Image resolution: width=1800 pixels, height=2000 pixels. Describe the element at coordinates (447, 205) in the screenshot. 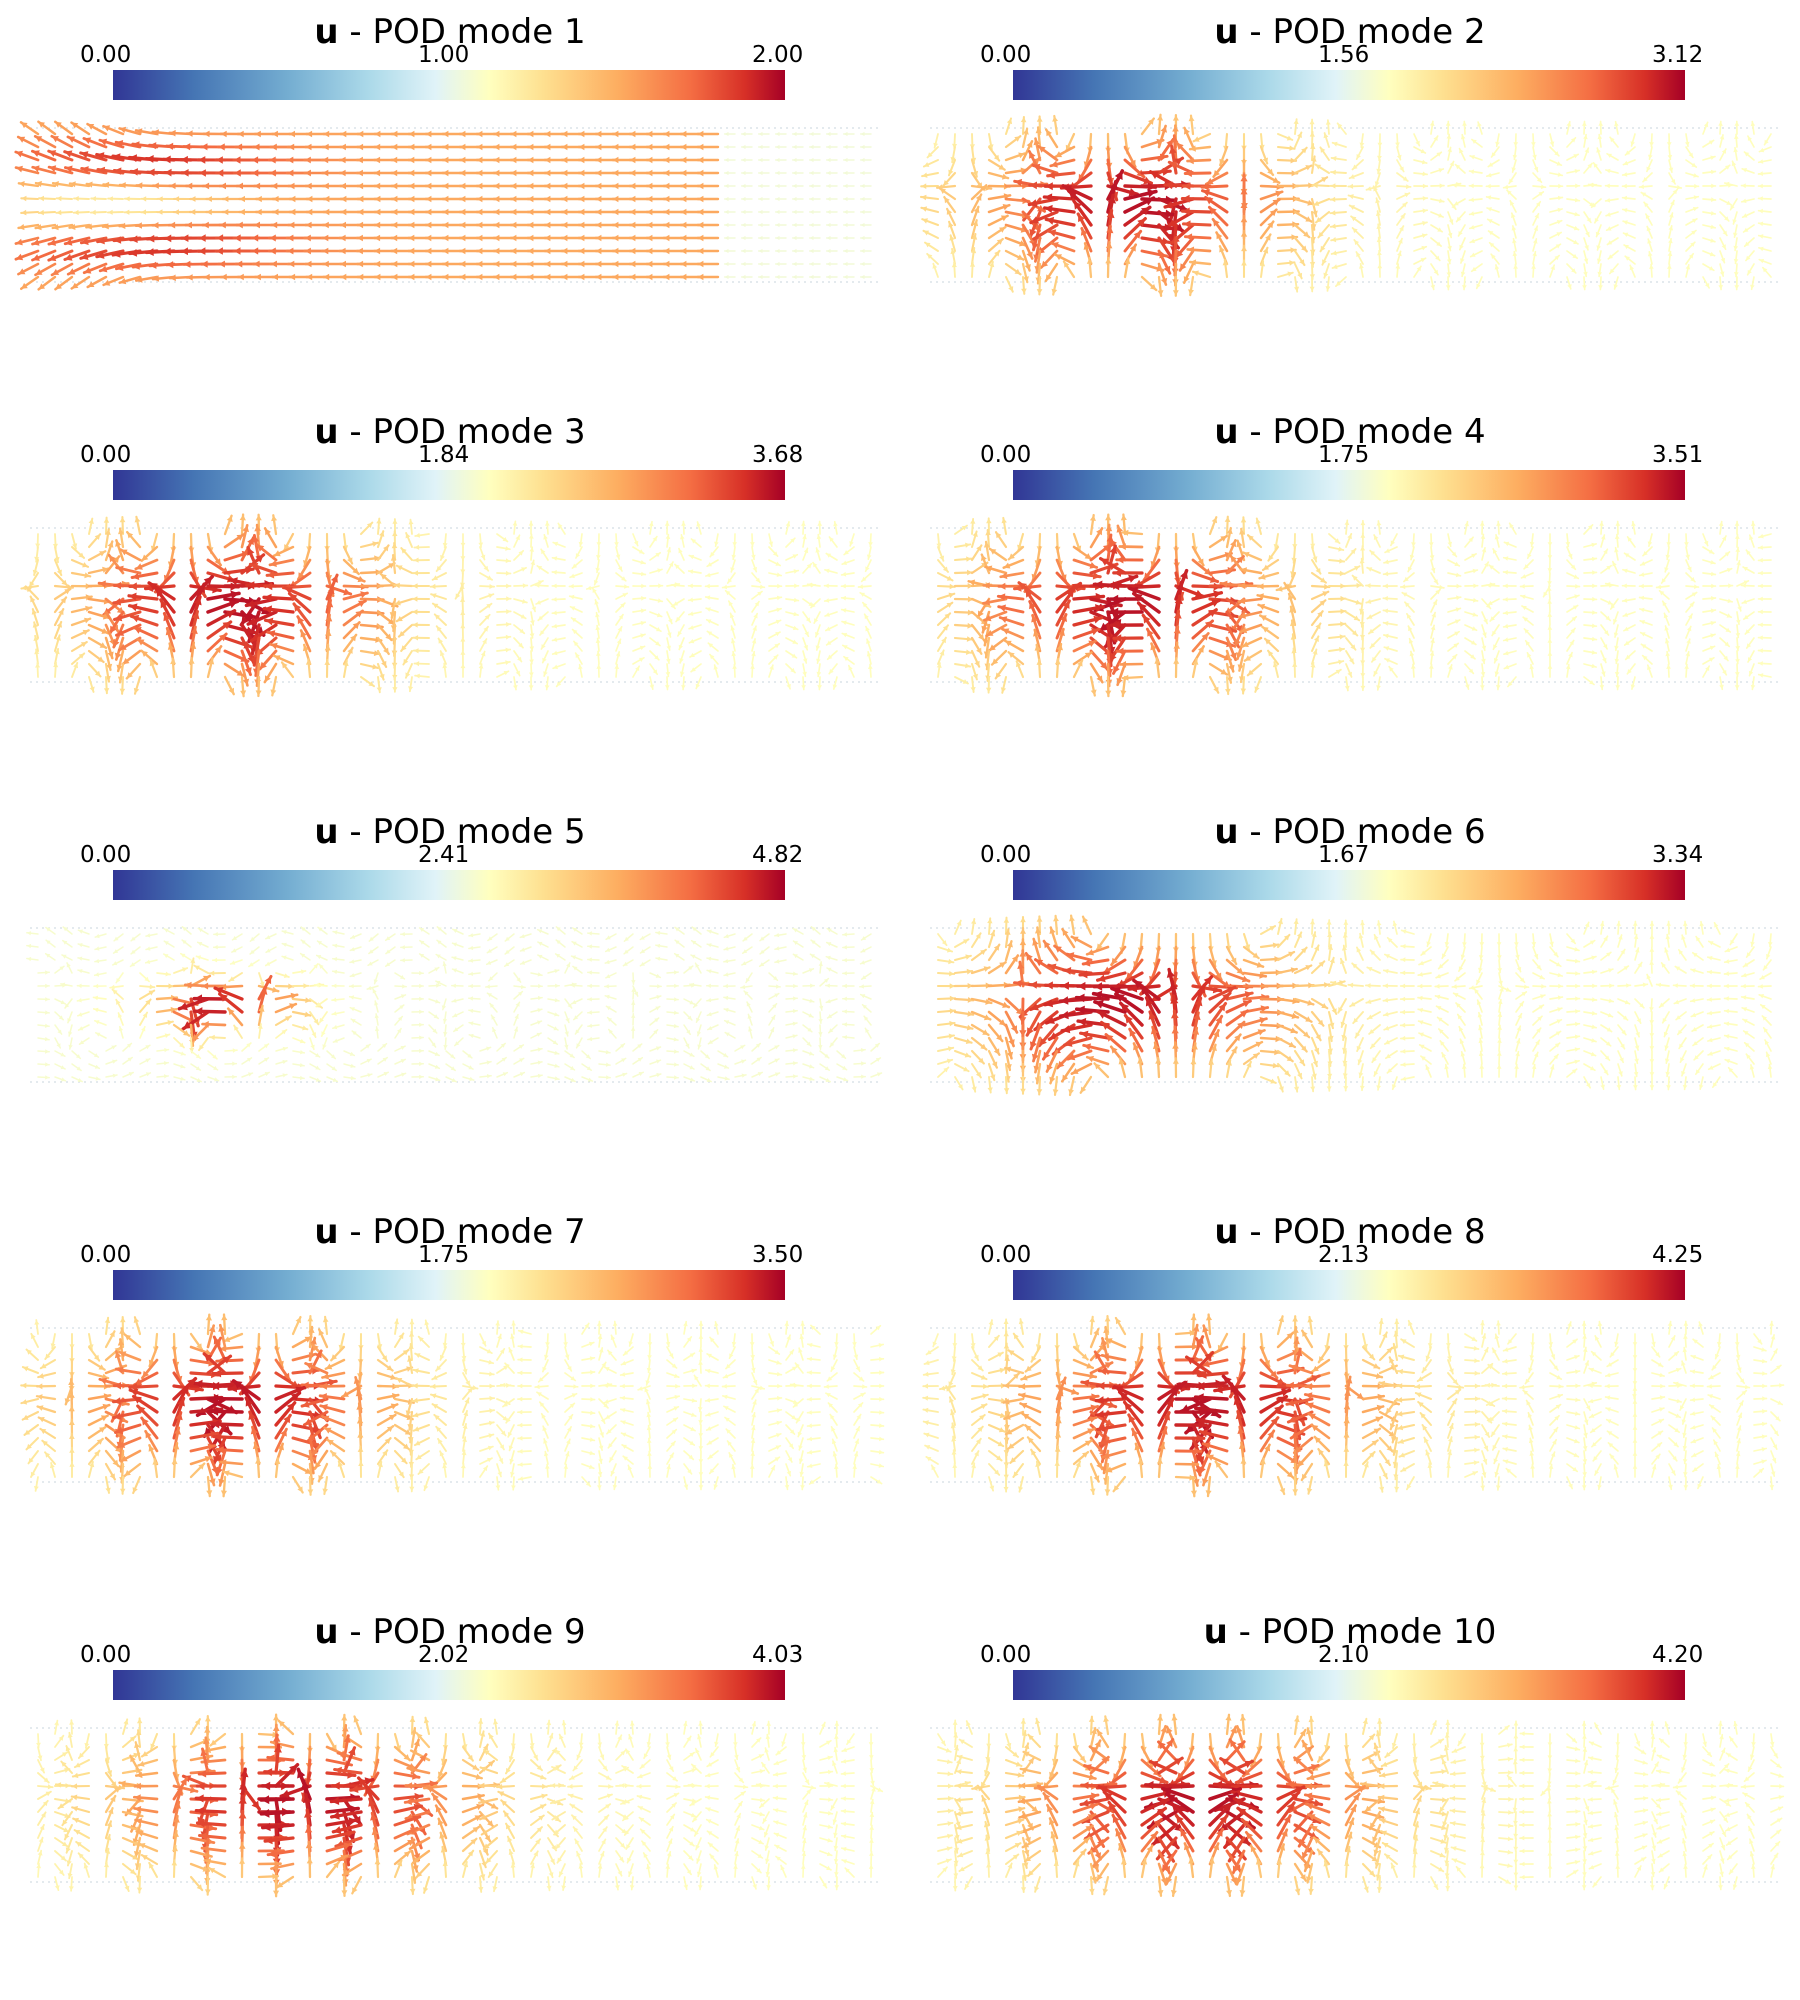

I see `arrow-glyphs` at that location.